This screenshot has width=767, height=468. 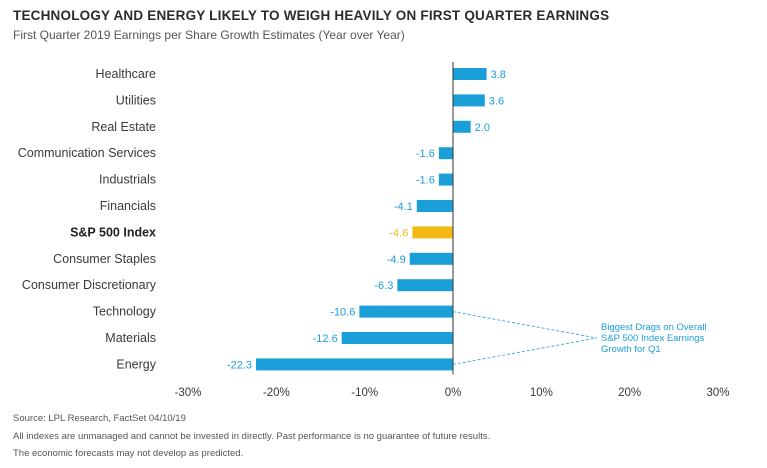 What do you see at coordinates (276, 393) in the screenshot?
I see `x-tick-label: -20%` at bounding box center [276, 393].